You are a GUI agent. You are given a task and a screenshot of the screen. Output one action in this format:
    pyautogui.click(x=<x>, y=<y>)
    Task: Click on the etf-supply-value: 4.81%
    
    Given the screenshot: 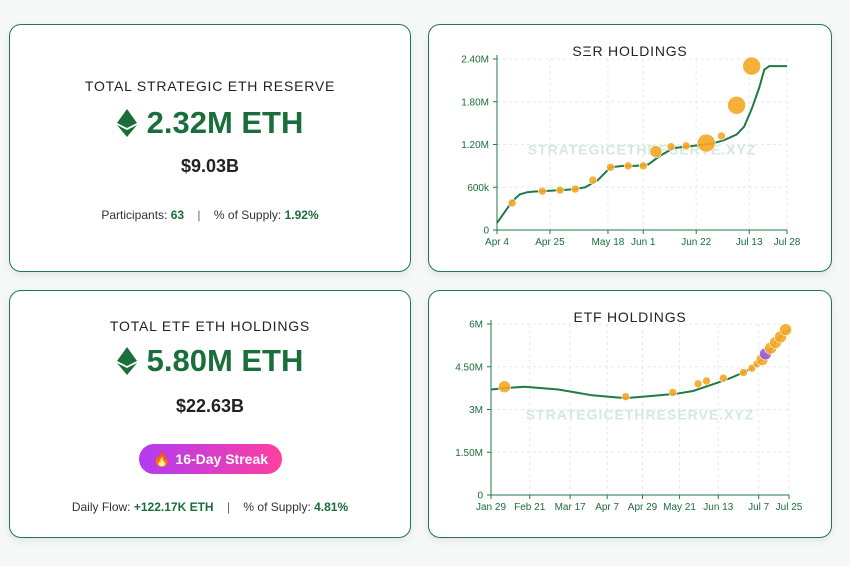 What is the action you would take?
    pyautogui.click(x=331, y=507)
    